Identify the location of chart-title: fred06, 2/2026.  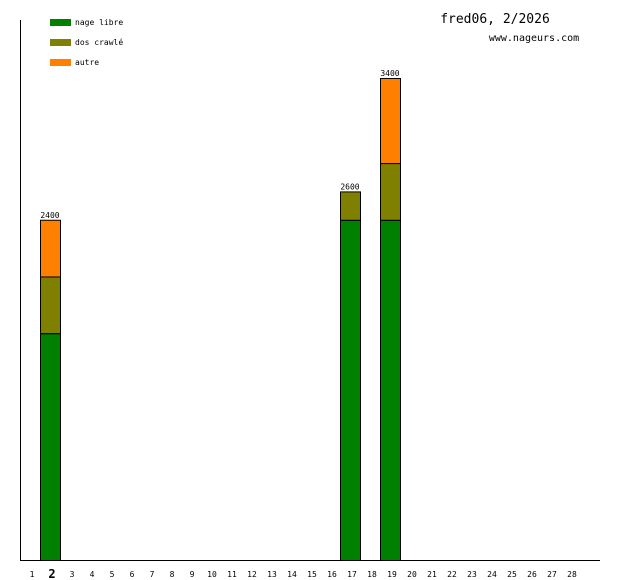
(495, 19).